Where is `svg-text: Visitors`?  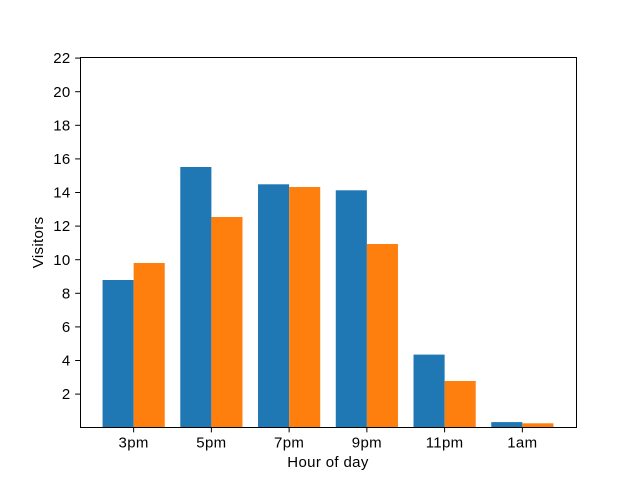 svg-text: Visitors is located at coordinates (38, 243).